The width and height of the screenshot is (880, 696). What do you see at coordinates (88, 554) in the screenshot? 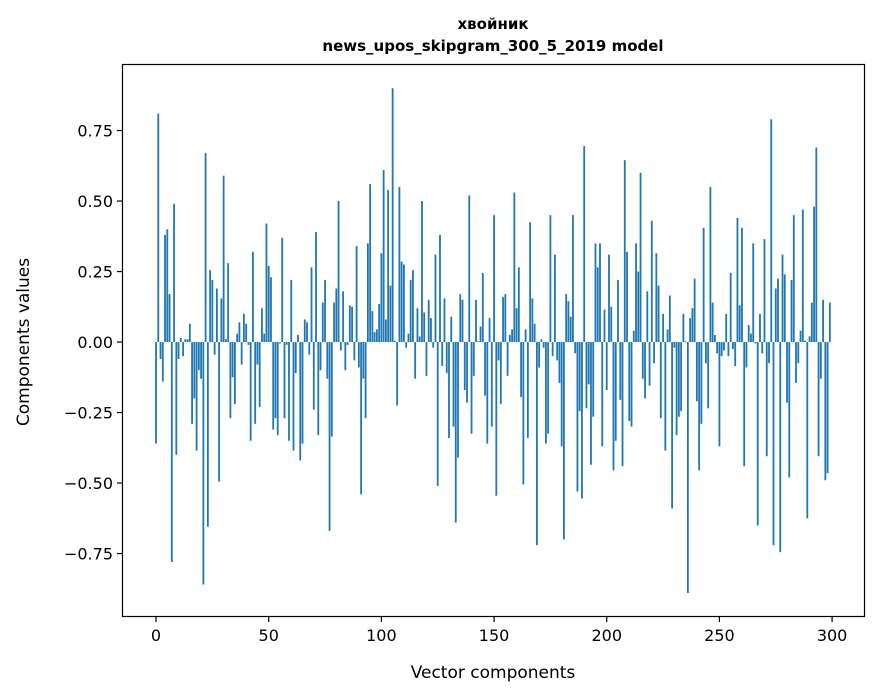
I see `y-tick-label: −0.75` at bounding box center [88, 554].